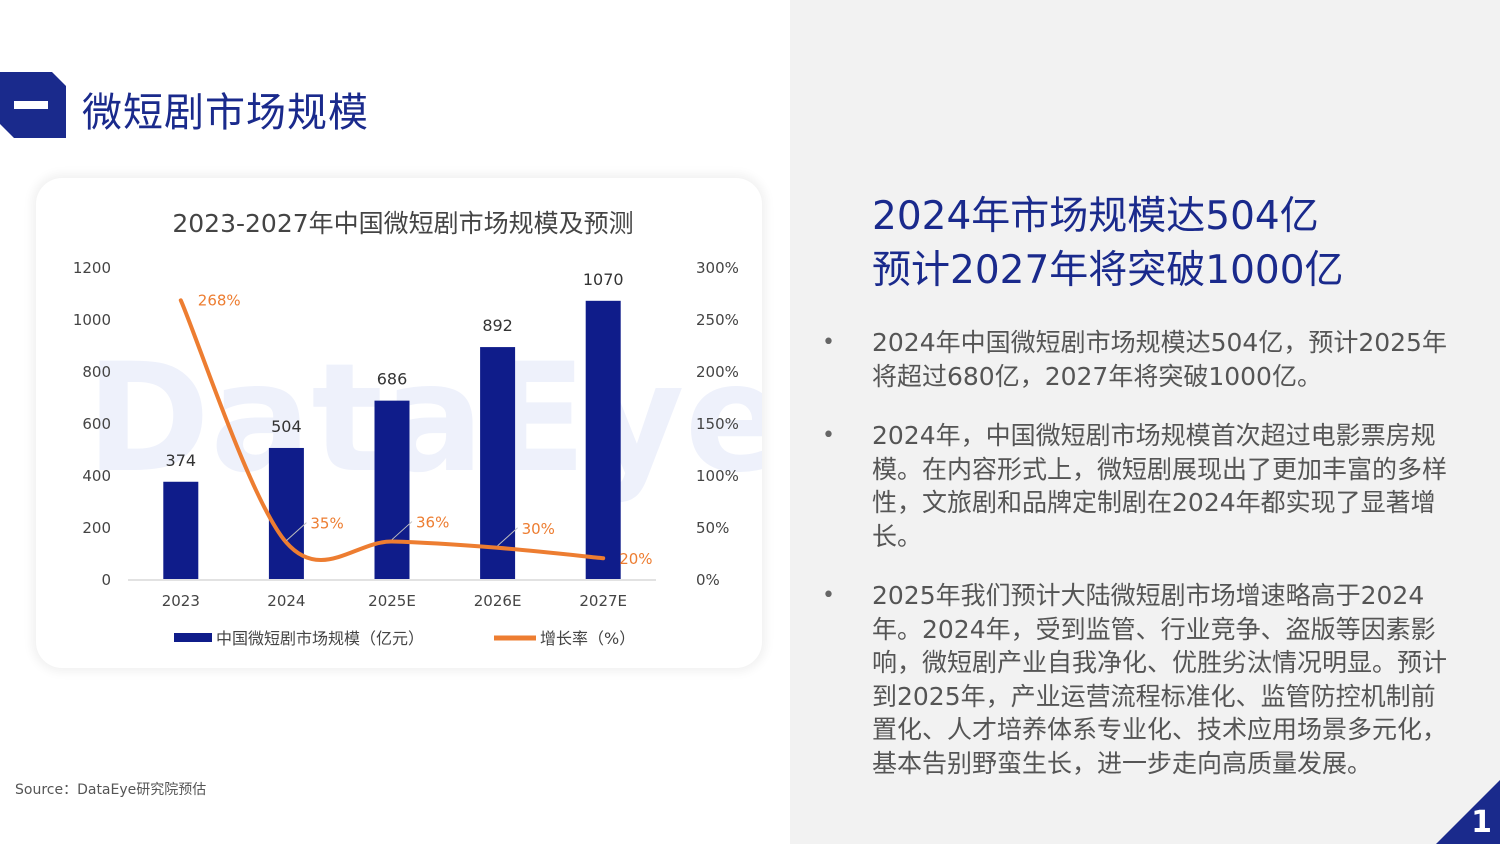 This screenshot has height=844, width=1500. Describe the element at coordinates (1108, 270) in the screenshot. I see `headline-line-2: 预计2027年将突破1000亿` at that location.